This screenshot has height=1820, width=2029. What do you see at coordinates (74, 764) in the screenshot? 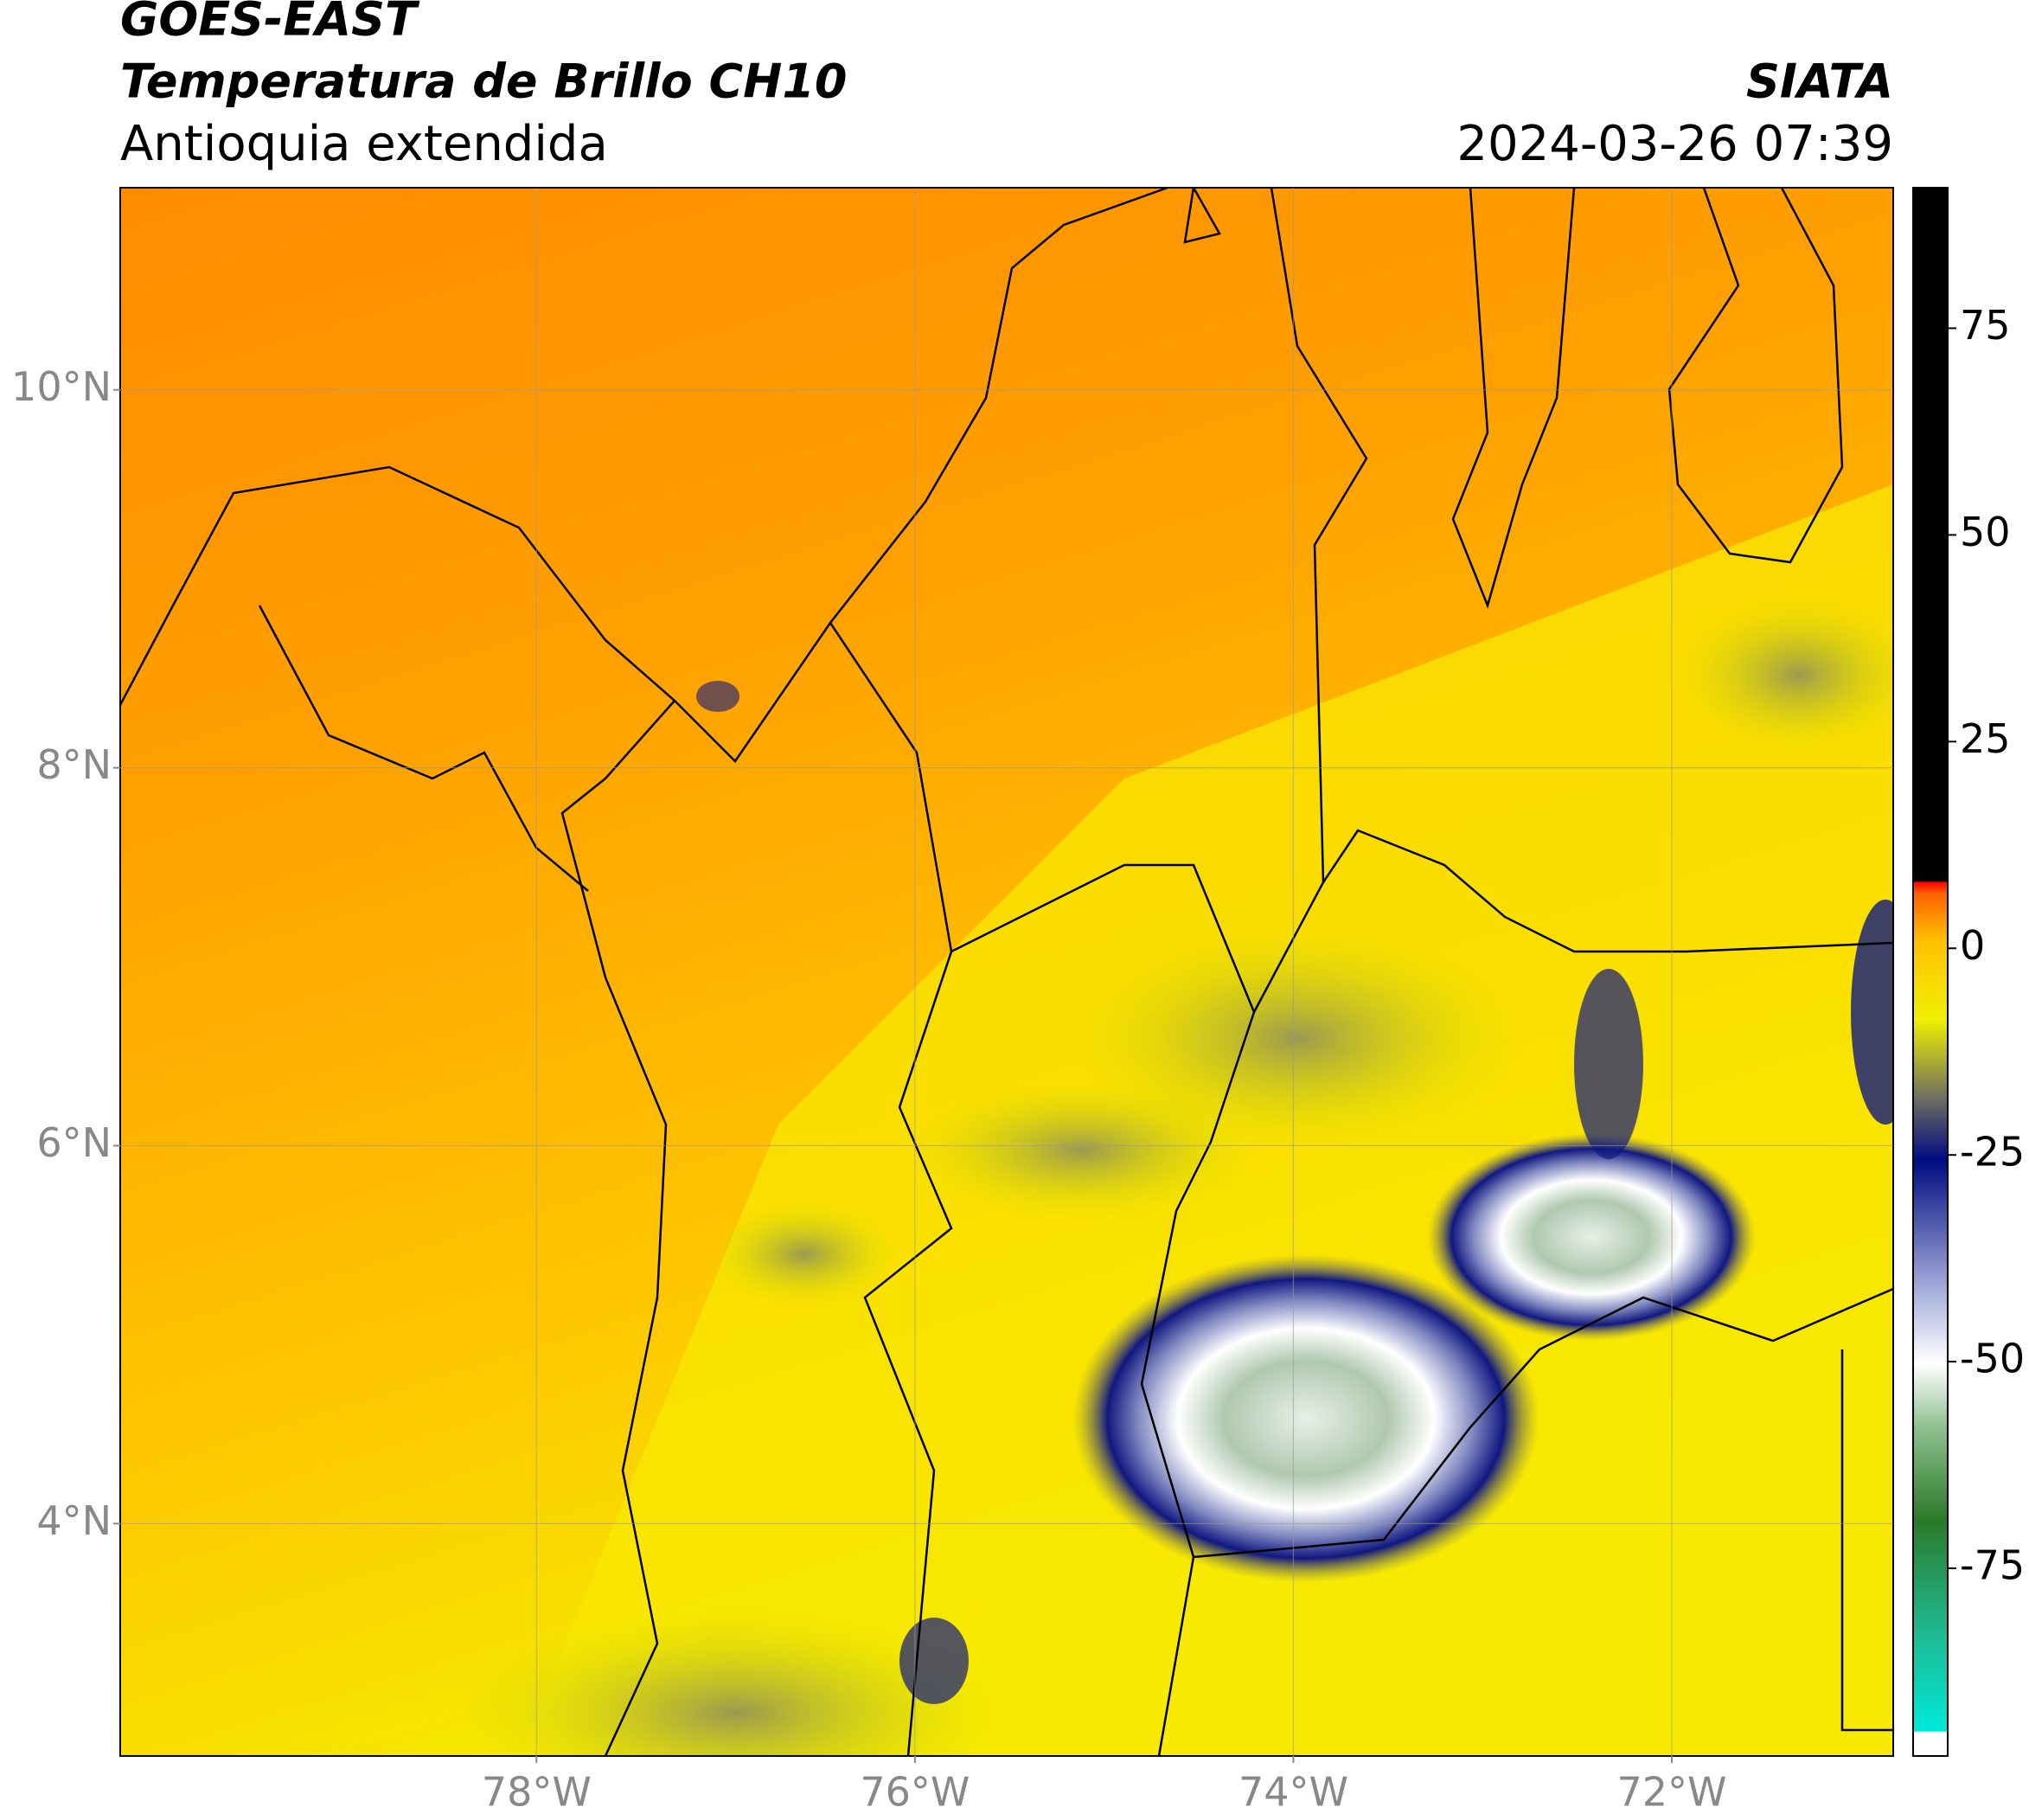
I see `y-tick-label: 8°N` at bounding box center [74, 764].